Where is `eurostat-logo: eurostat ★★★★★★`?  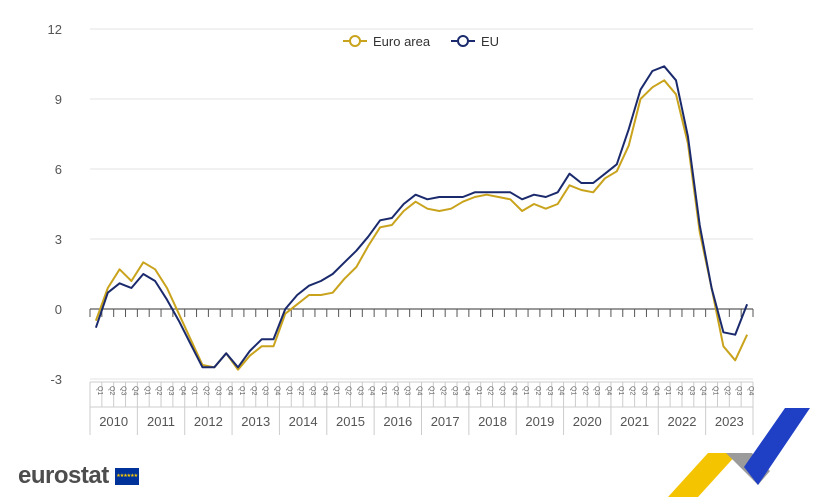
eurostat-logo: eurostat ★★★★★★ is located at coordinates (78, 476).